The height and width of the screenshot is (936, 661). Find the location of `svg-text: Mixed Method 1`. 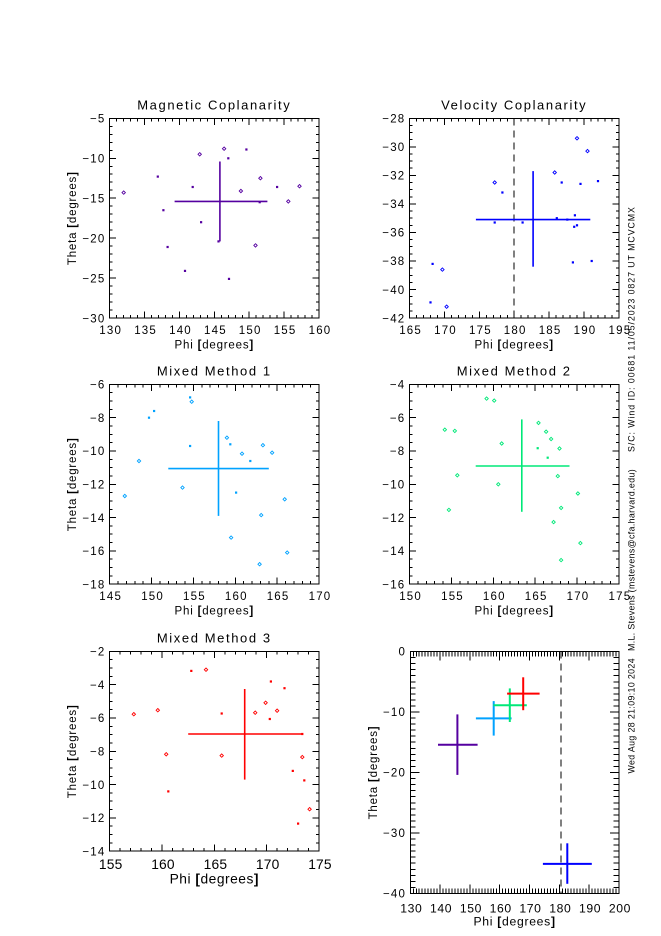

svg-text: Mixed Method 1 is located at coordinates (214, 371).